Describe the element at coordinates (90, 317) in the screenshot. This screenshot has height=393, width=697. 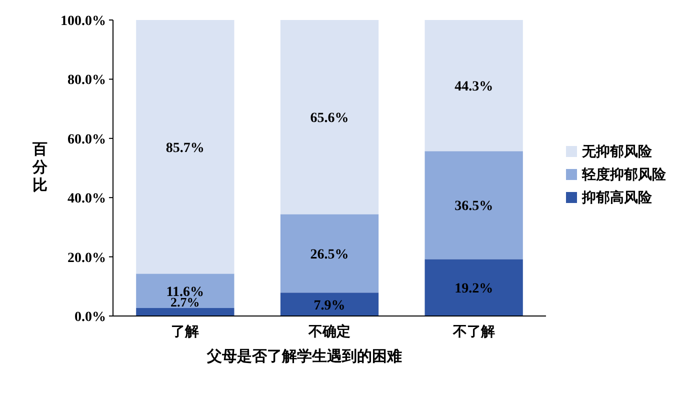
I see `y-tick-label: 0.0%` at that location.